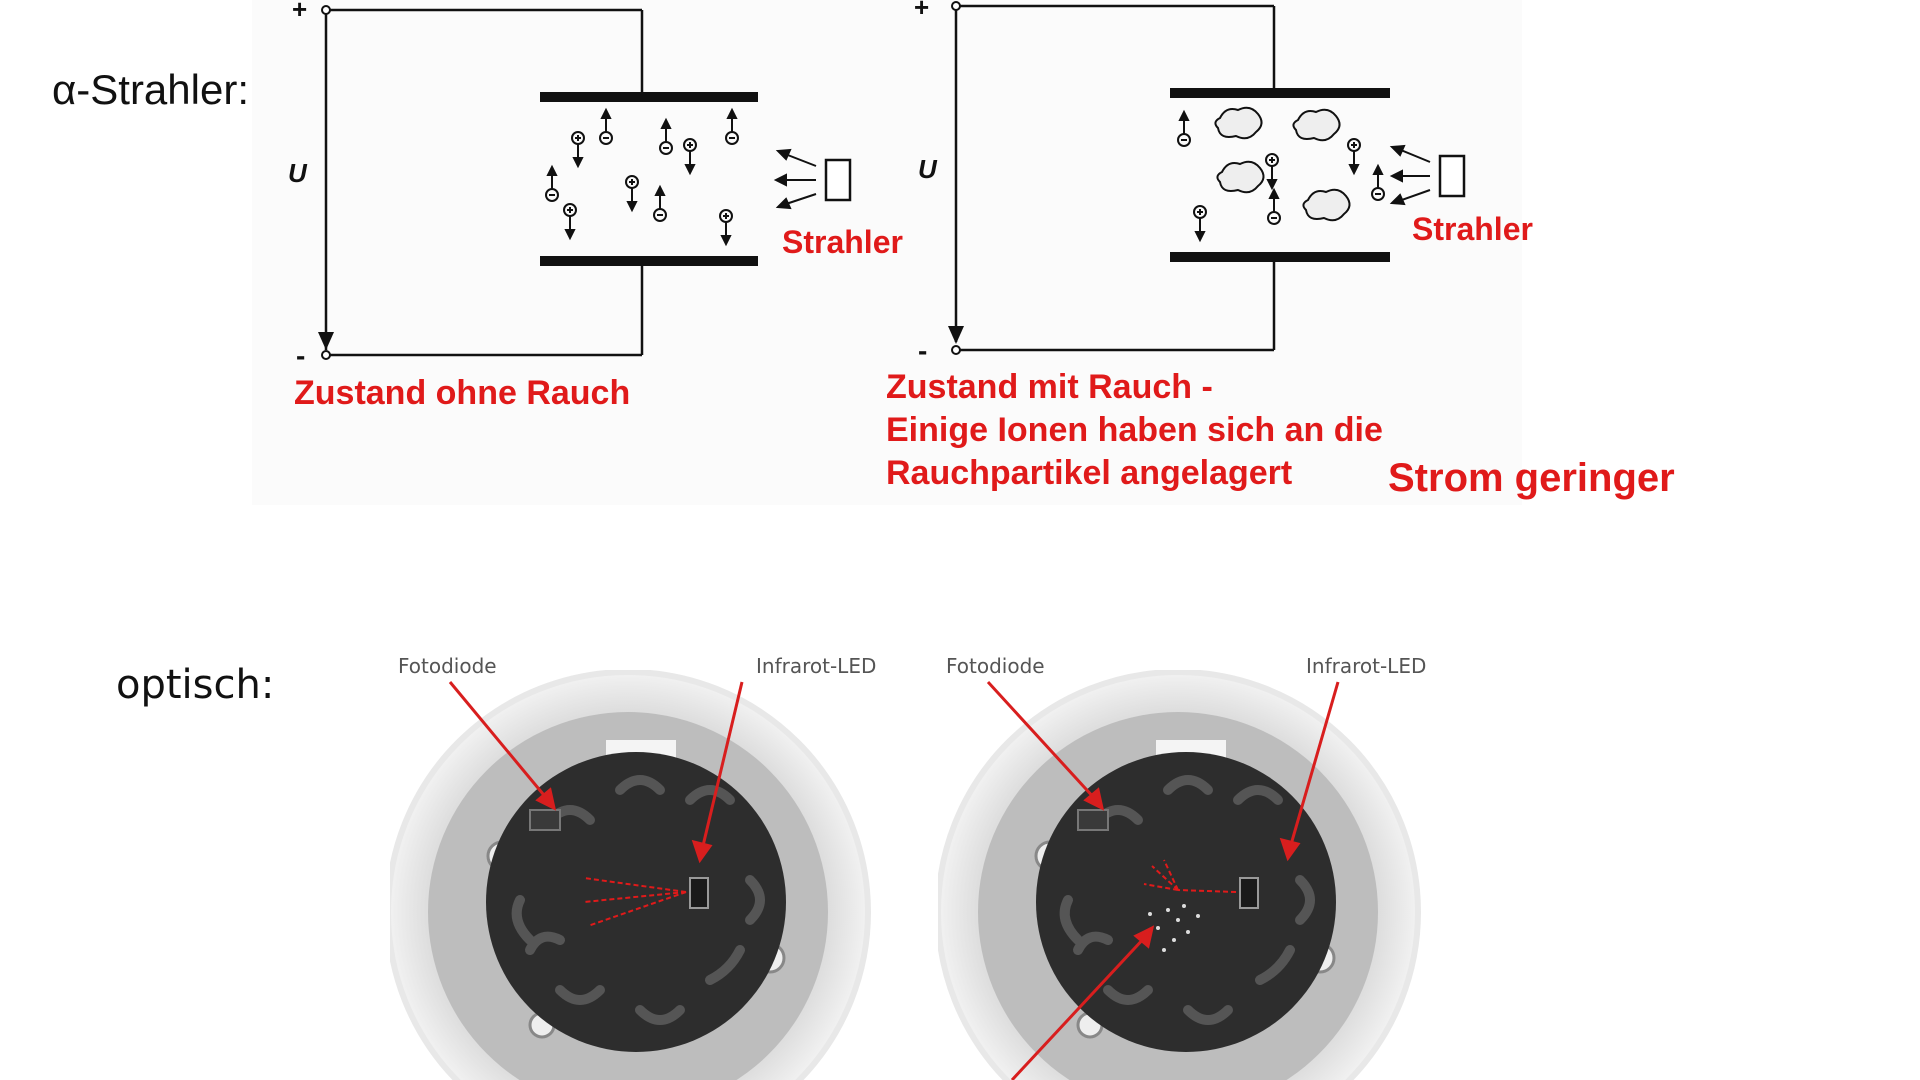 The image size is (1920, 1080). I want to click on smoke-detector-photo-left, so click(630, 875).